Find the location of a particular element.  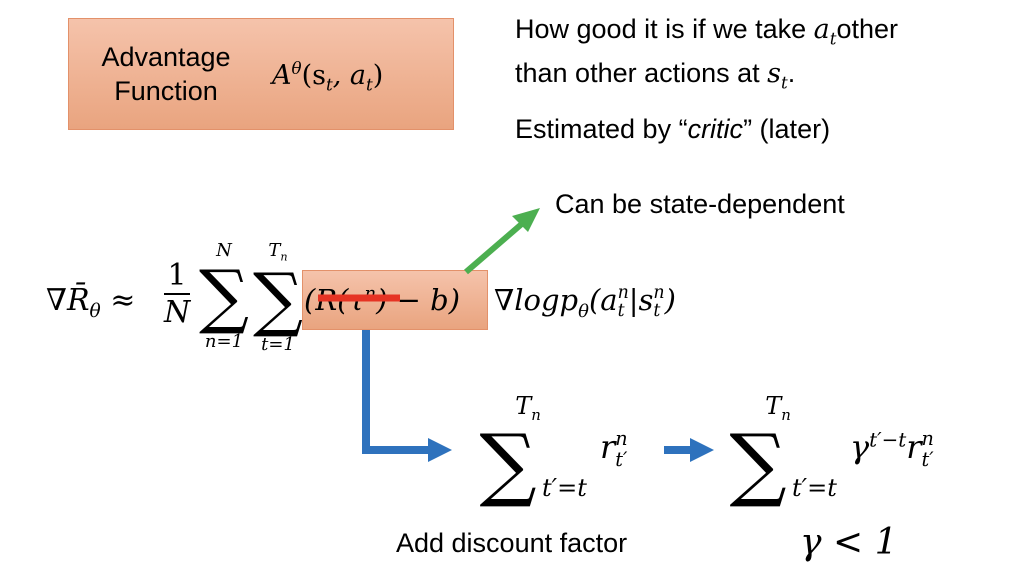

sum-t: Tn ∑ t=1 is located at coordinates (278, 297).